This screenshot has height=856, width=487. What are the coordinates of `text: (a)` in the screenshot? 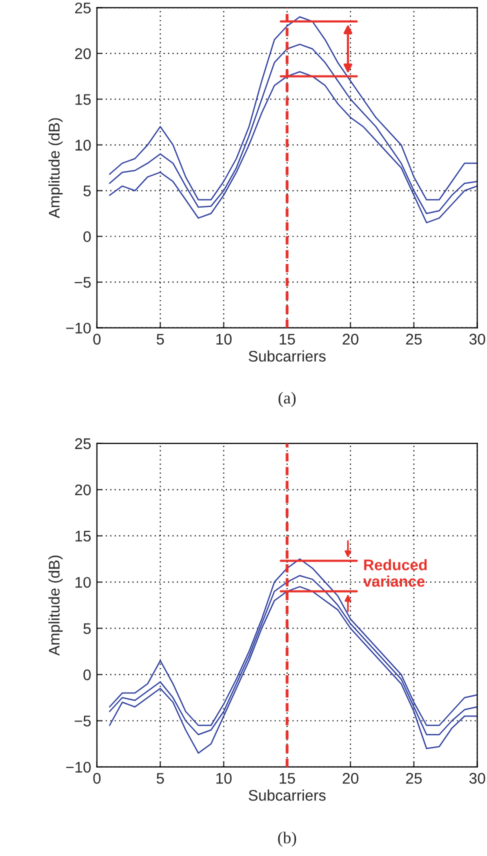 It's located at (287, 399).